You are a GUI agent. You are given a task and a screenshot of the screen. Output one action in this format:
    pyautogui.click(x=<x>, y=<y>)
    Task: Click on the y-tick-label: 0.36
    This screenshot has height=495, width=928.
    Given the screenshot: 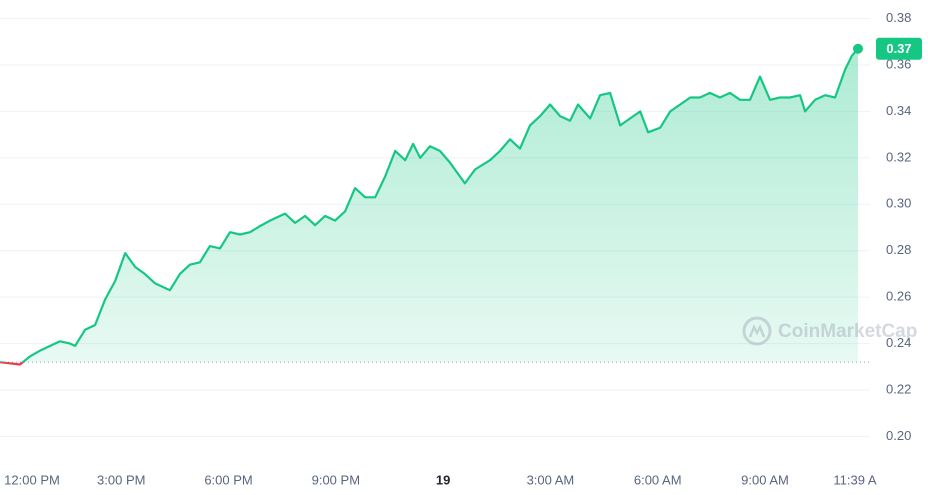 What is the action you would take?
    pyautogui.click(x=898, y=63)
    